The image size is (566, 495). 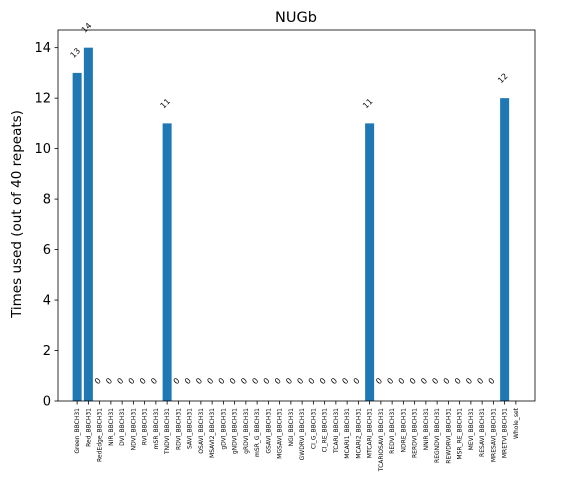 I want to click on data-label-25: 0, so click(x=357, y=381).